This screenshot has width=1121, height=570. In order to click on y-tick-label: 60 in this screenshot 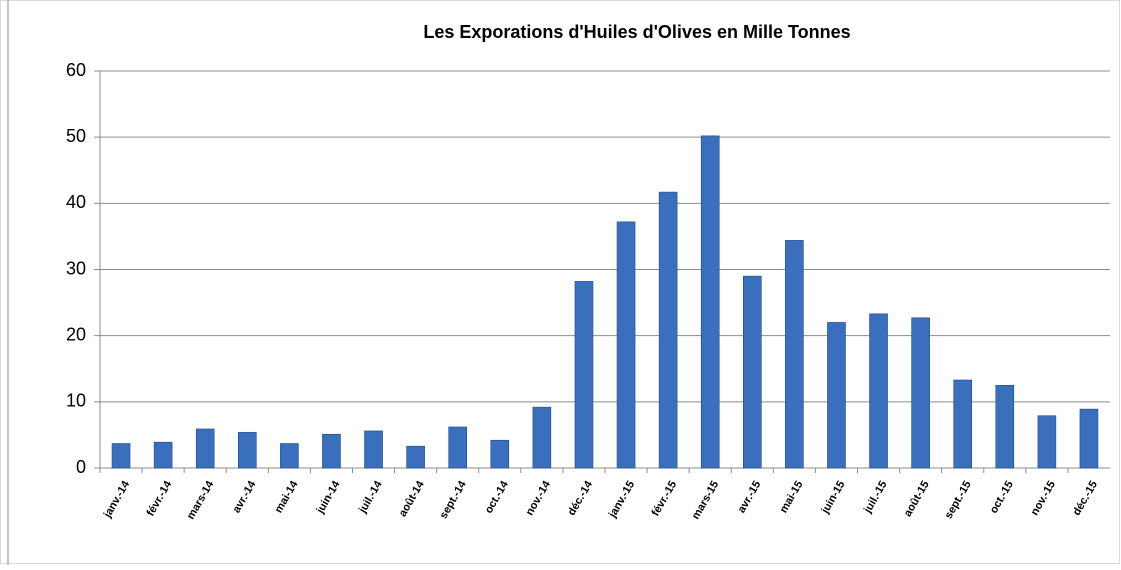, I will do `click(76, 70)`.